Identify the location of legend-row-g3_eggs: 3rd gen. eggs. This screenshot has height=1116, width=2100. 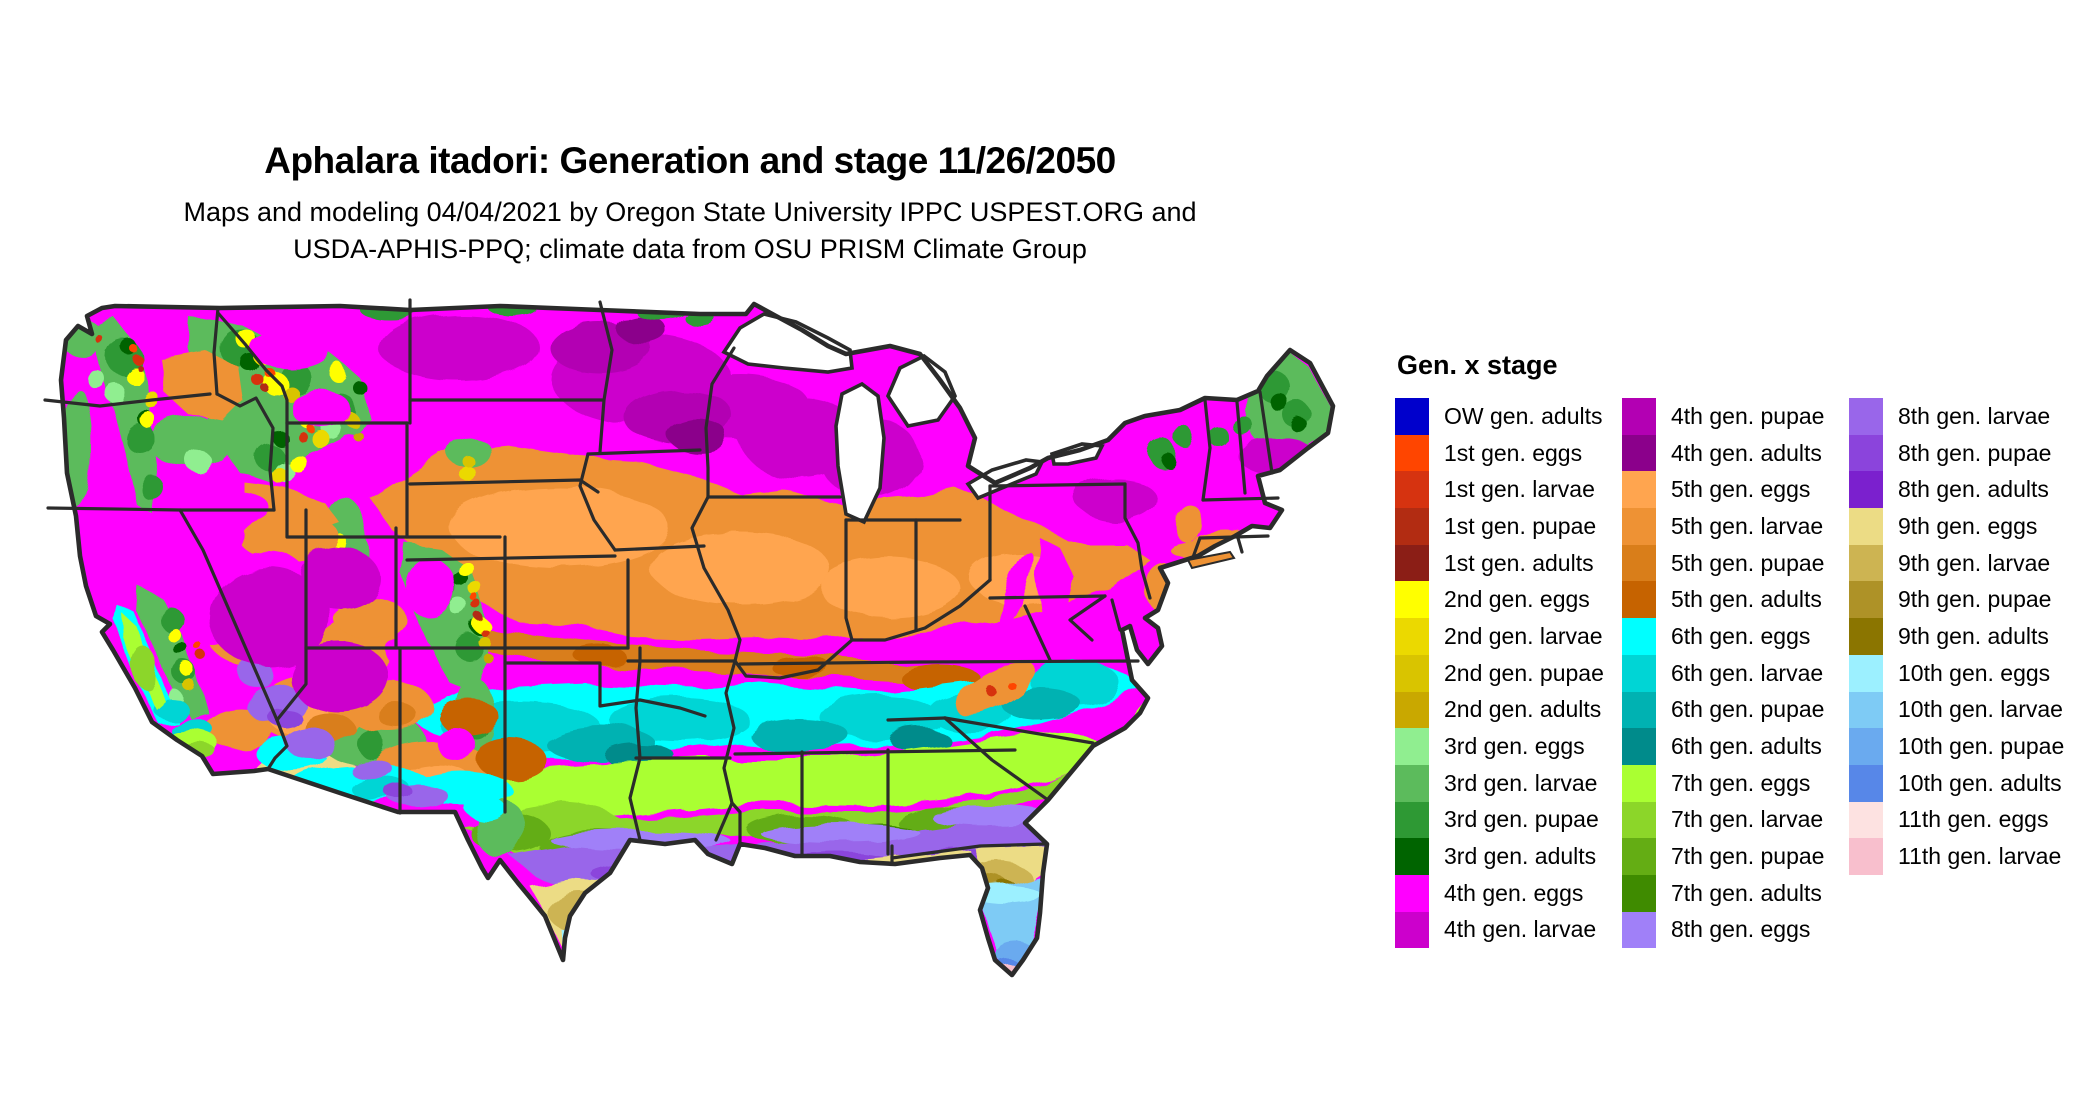
(1508, 746).